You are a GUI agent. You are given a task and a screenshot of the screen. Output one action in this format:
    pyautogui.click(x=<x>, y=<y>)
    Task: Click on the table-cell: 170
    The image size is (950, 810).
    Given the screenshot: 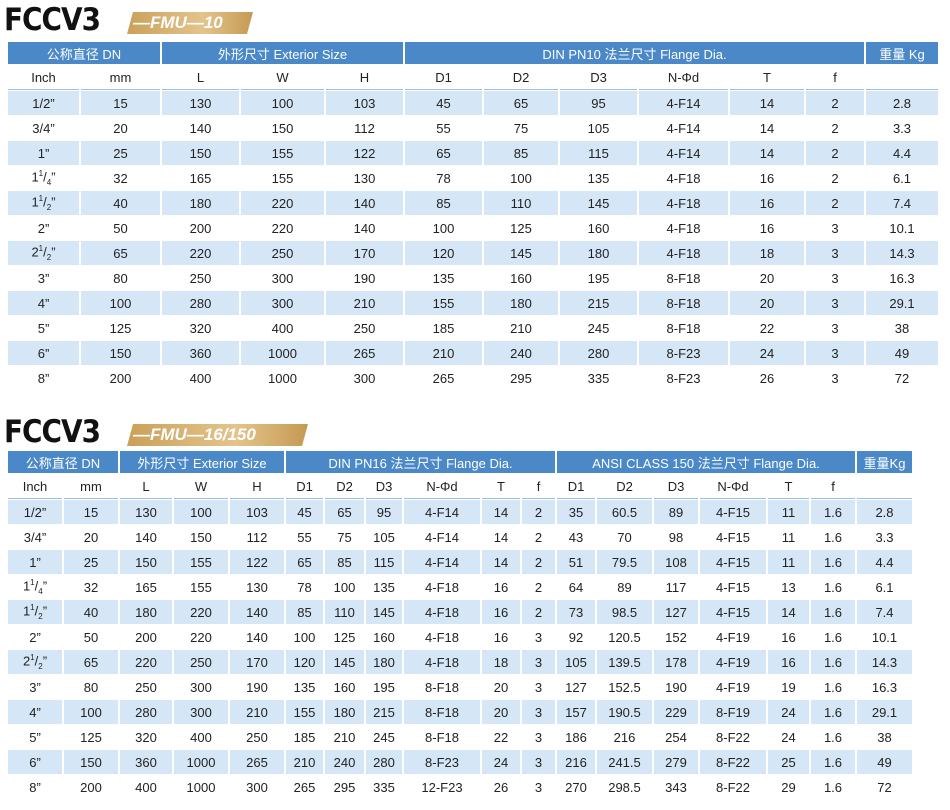 What is the action you would take?
    pyautogui.click(x=257, y=662)
    